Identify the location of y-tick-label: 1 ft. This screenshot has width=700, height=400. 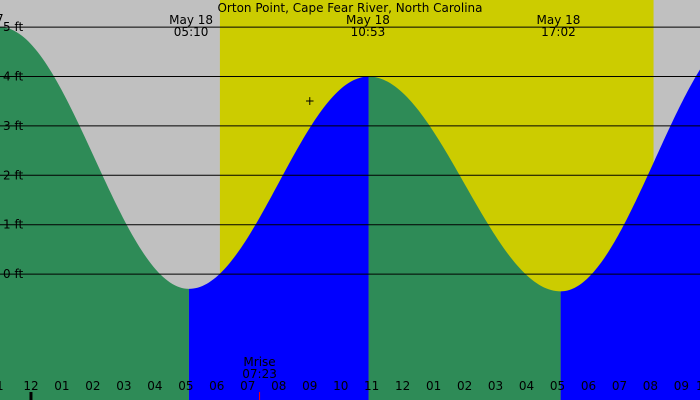
(13, 225).